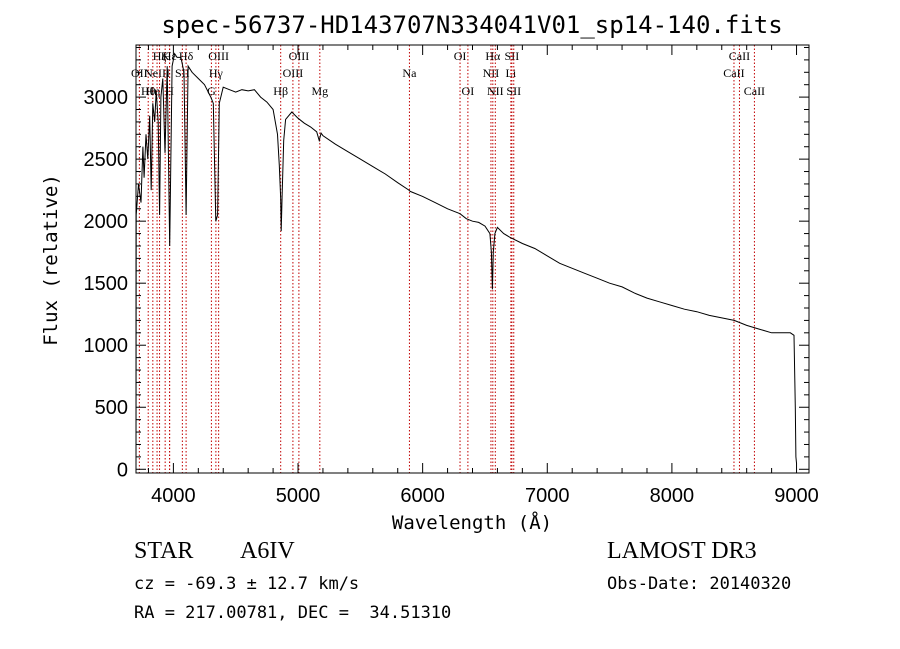 This screenshot has height=649, width=900. Describe the element at coordinates (293, 613) in the screenshot. I see `coordinates-text: RA = 217.00781, DEC = 34.51310` at that location.